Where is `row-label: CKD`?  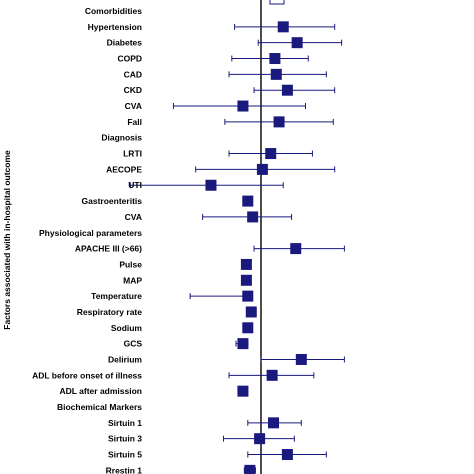
row-label: CKD is located at coordinates (133, 90).